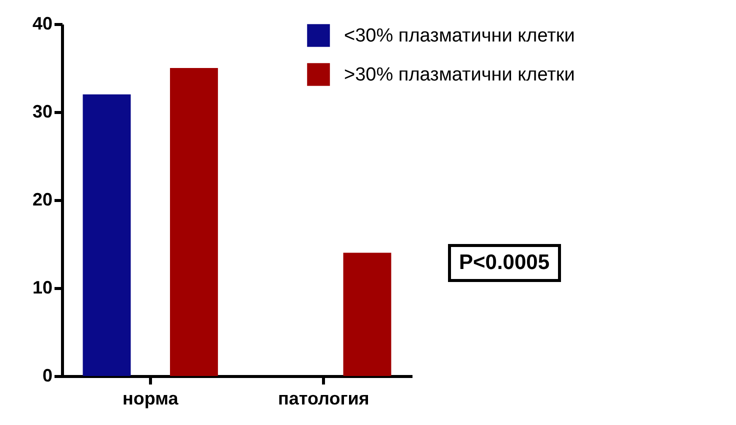 This screenshot has width=736, height=425. What do you see at coordinates (324, 398) in the screenshot?
I see `x-tick-label: патология` at bounding box center [324, 398].